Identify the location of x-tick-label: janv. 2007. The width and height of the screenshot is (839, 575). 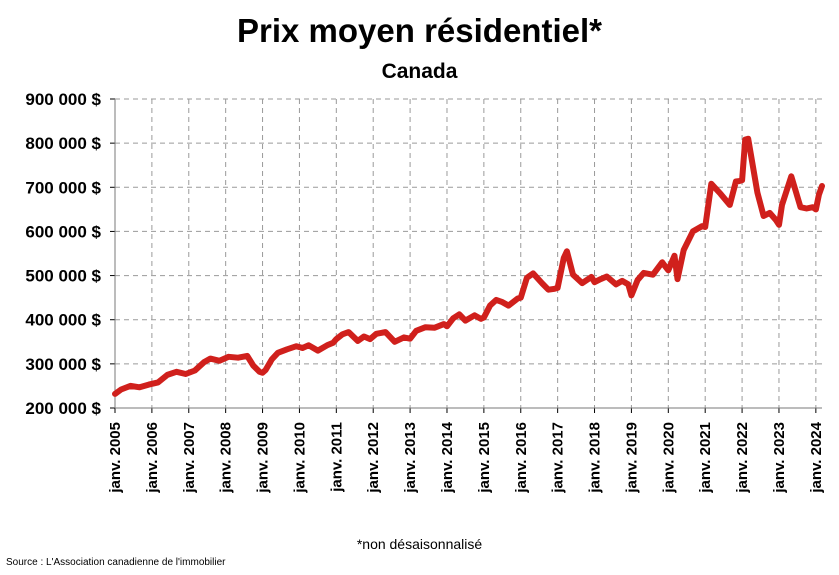
(189, 458).